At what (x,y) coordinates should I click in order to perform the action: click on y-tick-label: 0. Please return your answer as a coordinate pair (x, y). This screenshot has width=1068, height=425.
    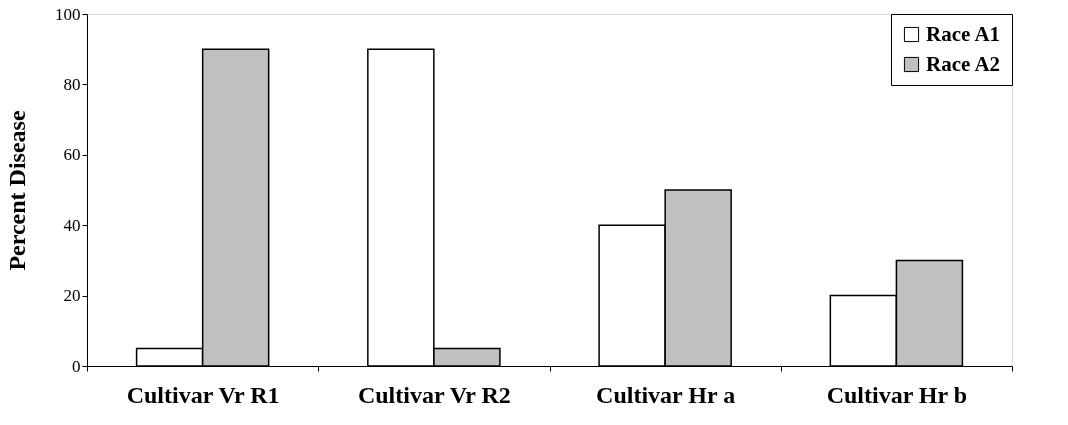
    Looking at the image, I should click on (76, 366).